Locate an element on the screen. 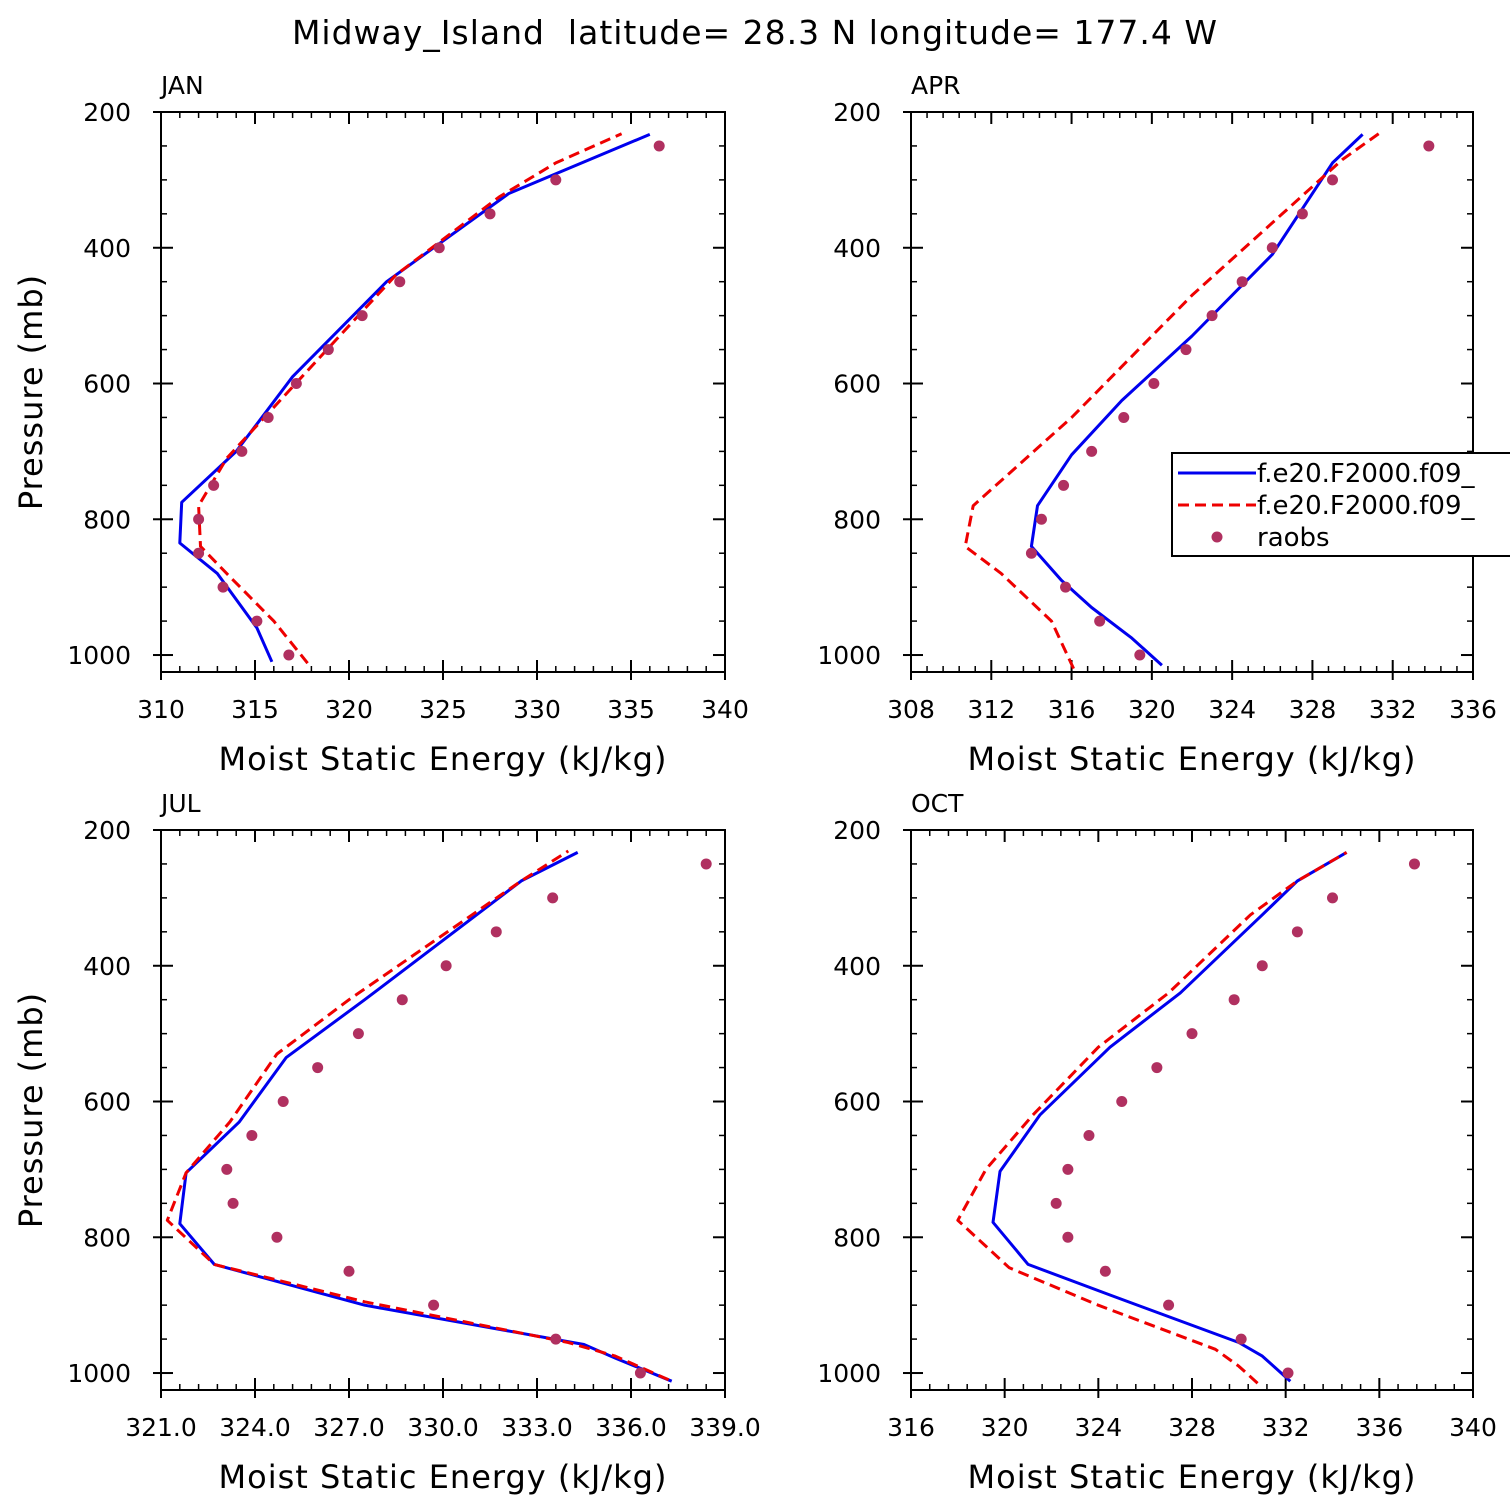 The width and height of the screenshot is (1510, 1510). plot-frame is located at coordinates (1192, 1110).